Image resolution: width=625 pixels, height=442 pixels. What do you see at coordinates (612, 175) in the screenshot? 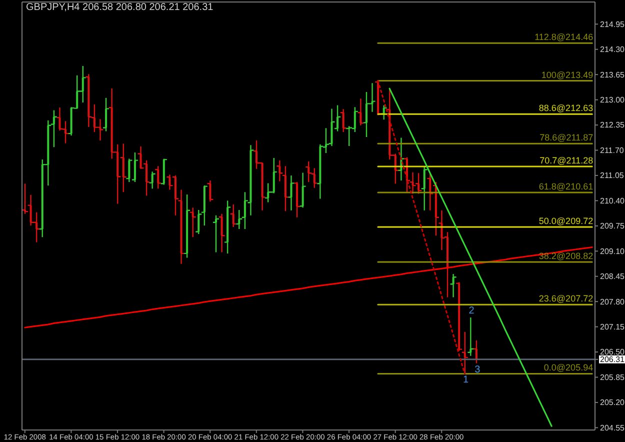
I see `y-tick-label: 211.05` at bounding box center [612, 175].